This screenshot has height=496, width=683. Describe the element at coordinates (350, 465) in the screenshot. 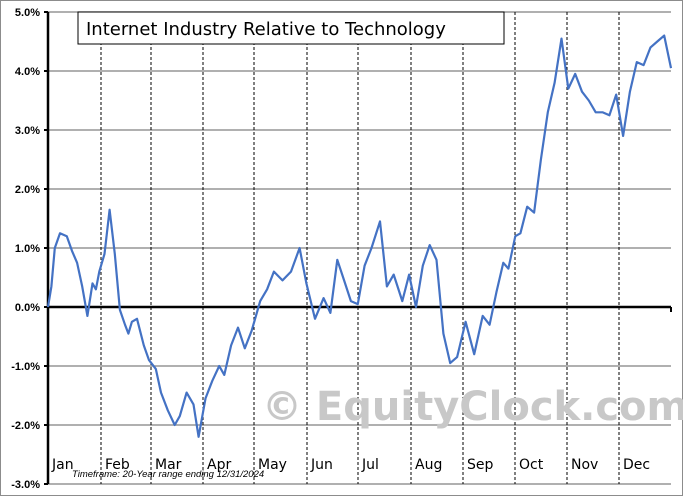

I see `x-axis-month-labels: Jan Feb Mar Apr May Jun Jul Aug Sep Oct Nov Dec` at that location.